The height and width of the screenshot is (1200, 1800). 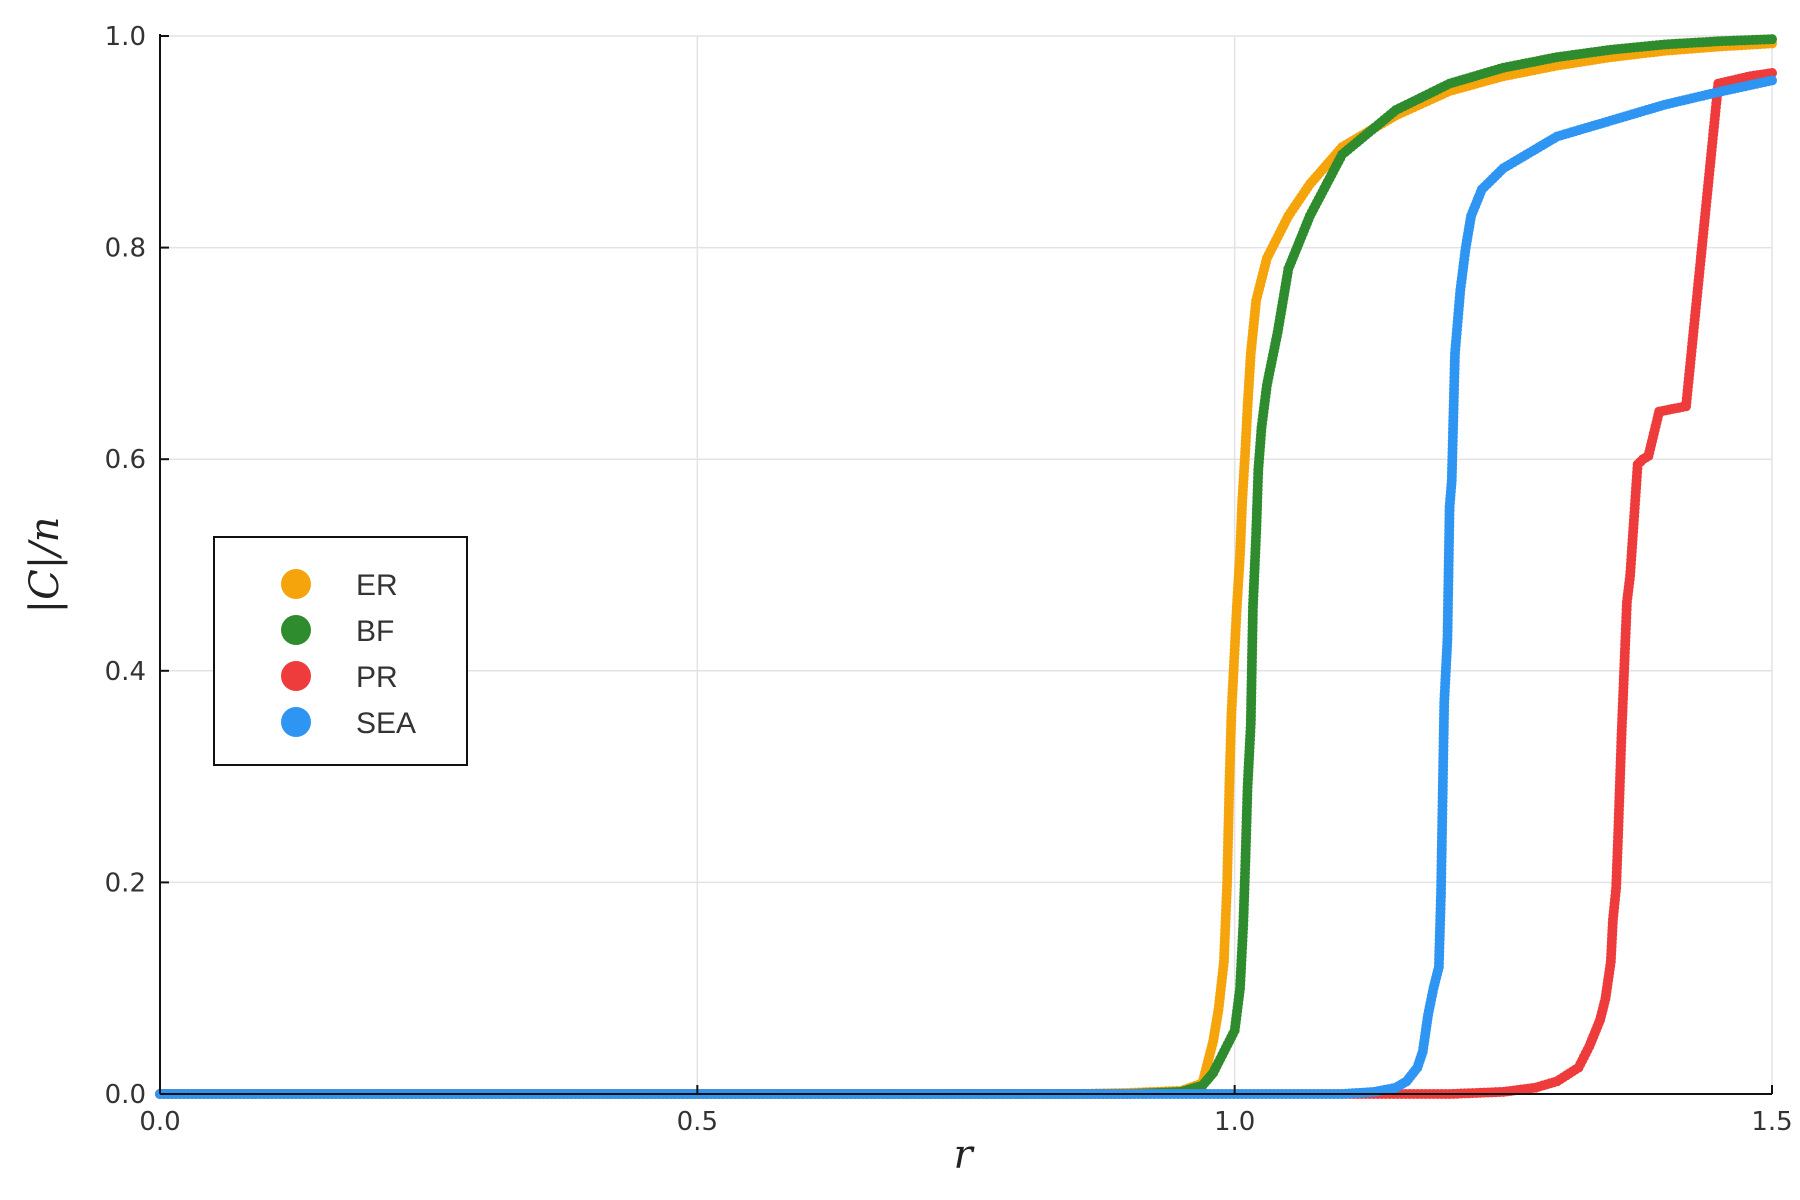 I want to click on x-tick-label: 0.0, so click(x=159, y=1122).